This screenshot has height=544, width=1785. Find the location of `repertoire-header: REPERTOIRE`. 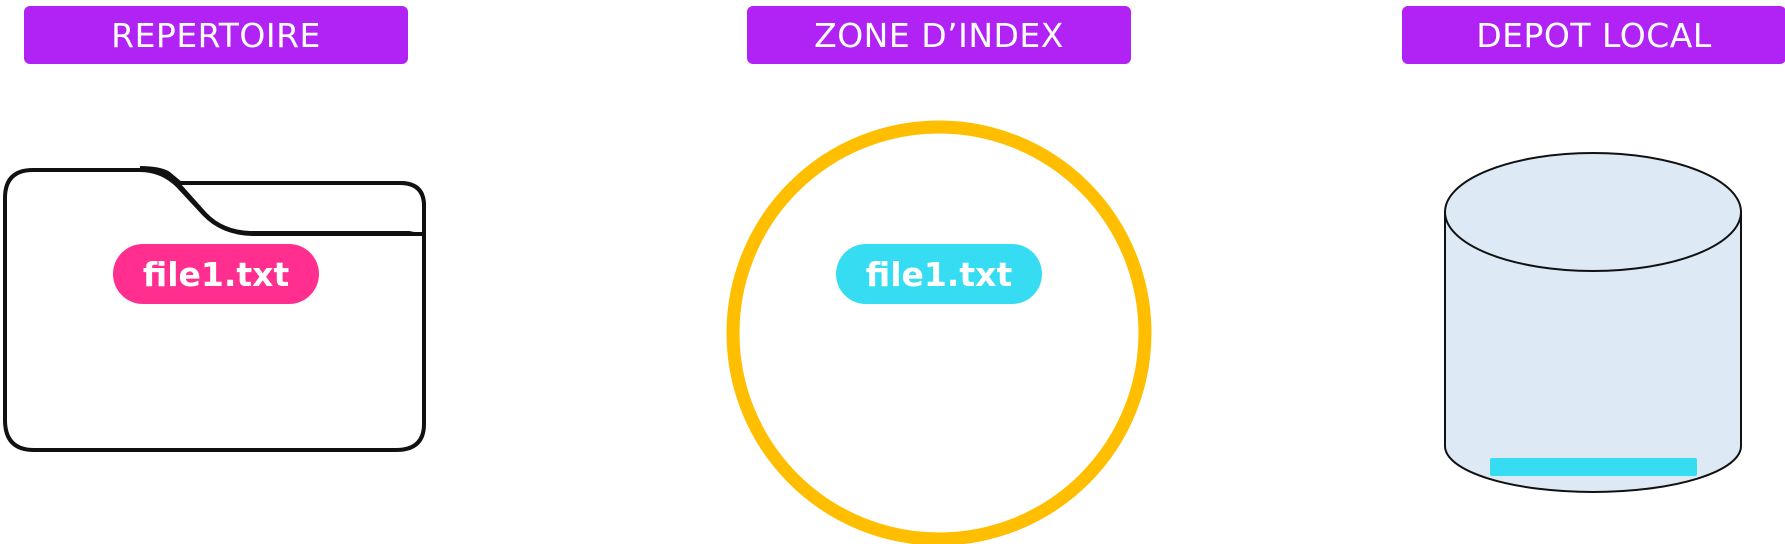

repertoire-header: REPERTOIRE is located at coordinates (216, 35).